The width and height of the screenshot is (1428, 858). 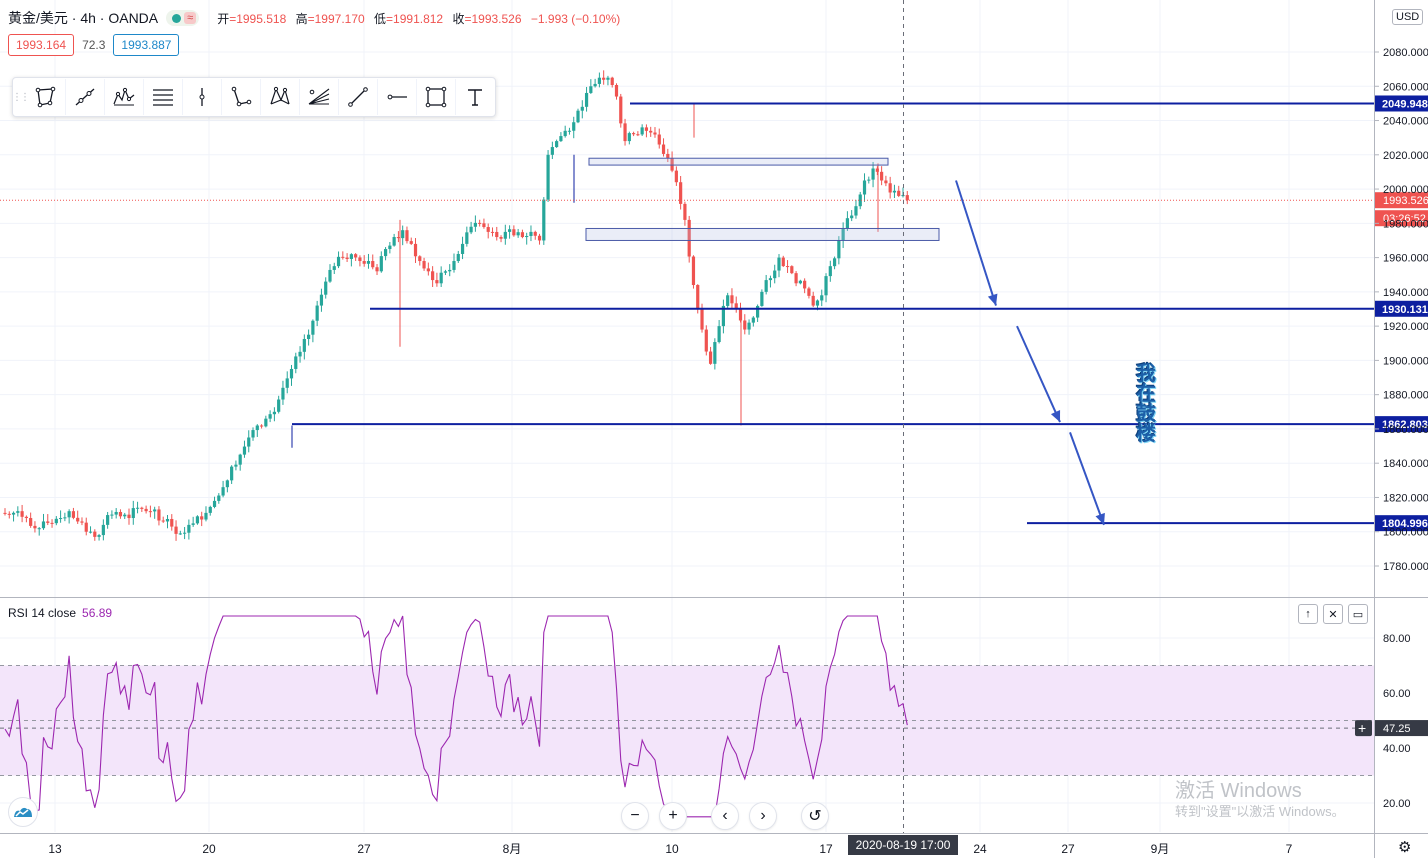 What do you see at coordinates (575, 18) in the screenshot?
I see `change-value: −1.993 (−0.10%)` at bounding box center [575, 18].